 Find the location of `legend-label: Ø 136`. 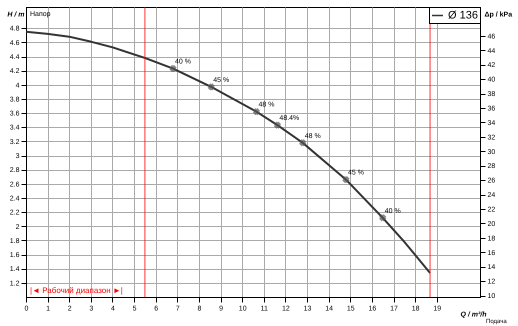

legend-label: Ø 136 is located at coordinates (463, 16).